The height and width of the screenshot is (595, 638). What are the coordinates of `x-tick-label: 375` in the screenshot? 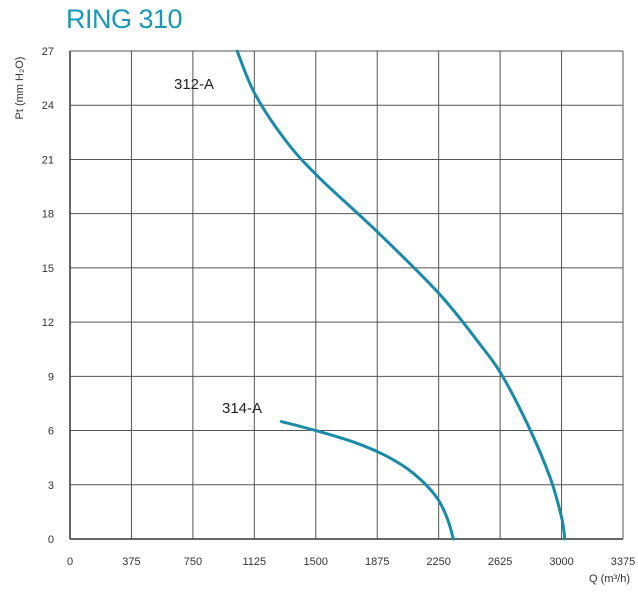 It's located at (131, 562).